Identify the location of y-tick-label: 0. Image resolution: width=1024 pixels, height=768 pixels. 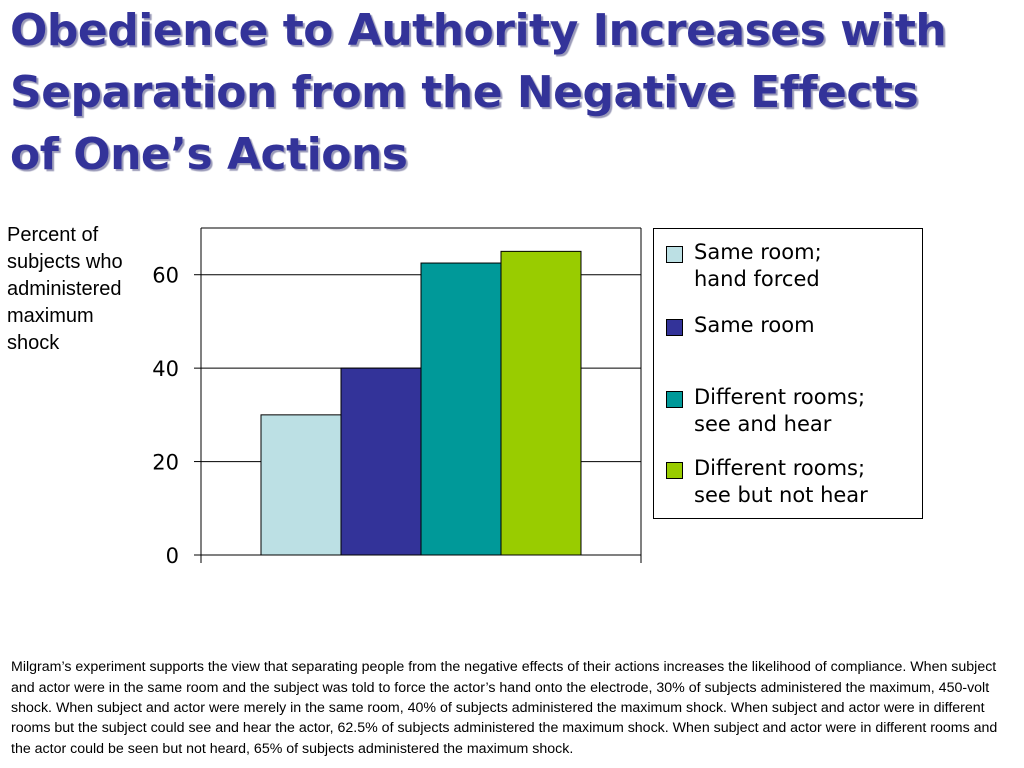
(172, 556).